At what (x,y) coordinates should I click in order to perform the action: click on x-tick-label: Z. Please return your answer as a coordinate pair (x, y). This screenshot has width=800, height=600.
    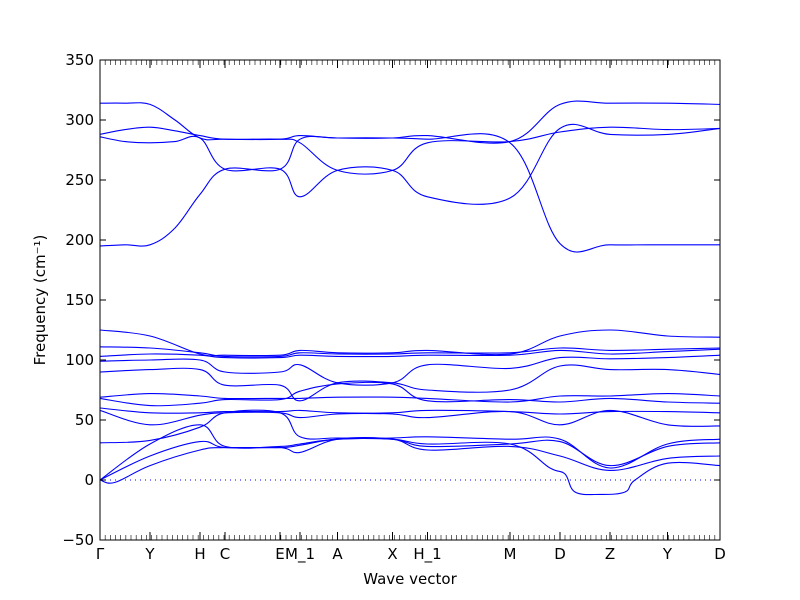
    Looking at the image, I should click on (610, 554).